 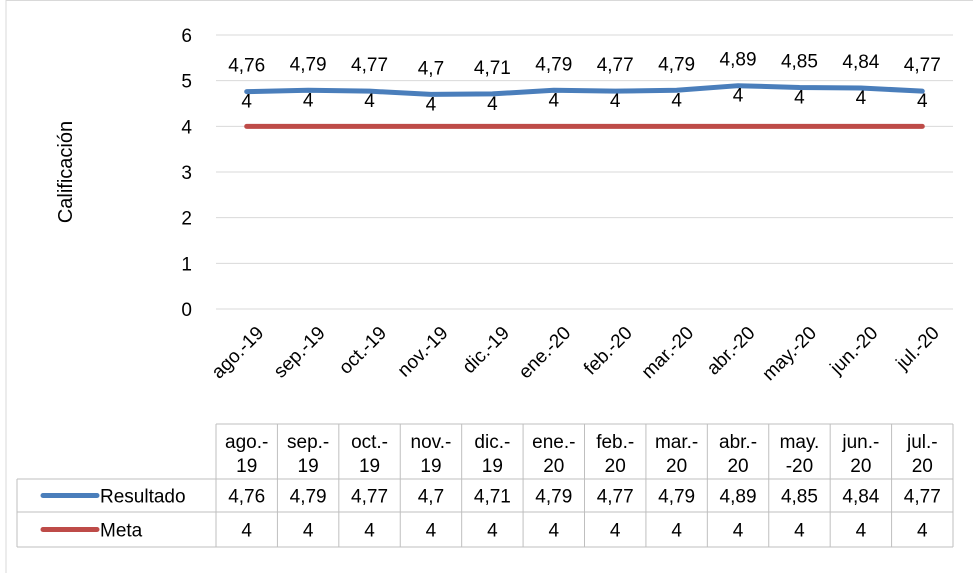 What do you see at coordinates (854, 351) in the screenshot?
I see `x-category-label: jun.-20` at bounding box center [854, 351].